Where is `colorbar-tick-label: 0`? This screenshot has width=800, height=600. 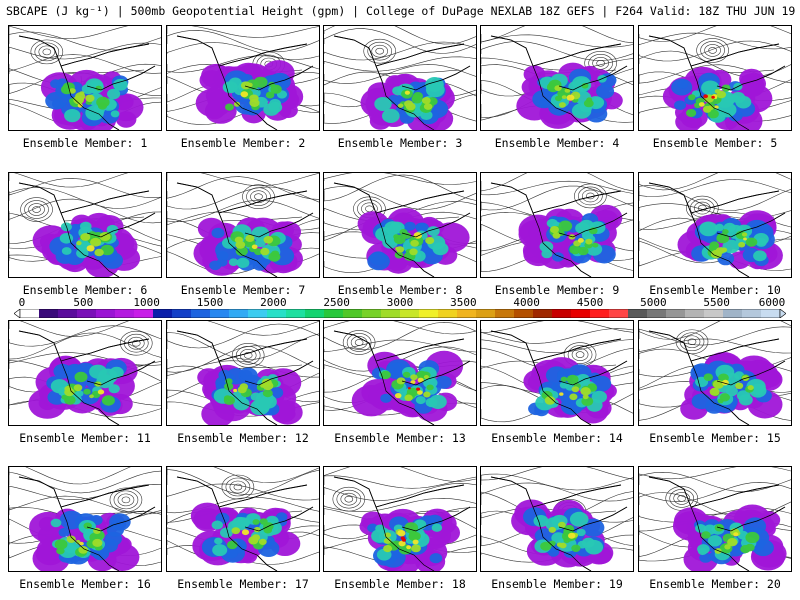 colorbar-tick-label: 0 is located at coordinates (22, 302).